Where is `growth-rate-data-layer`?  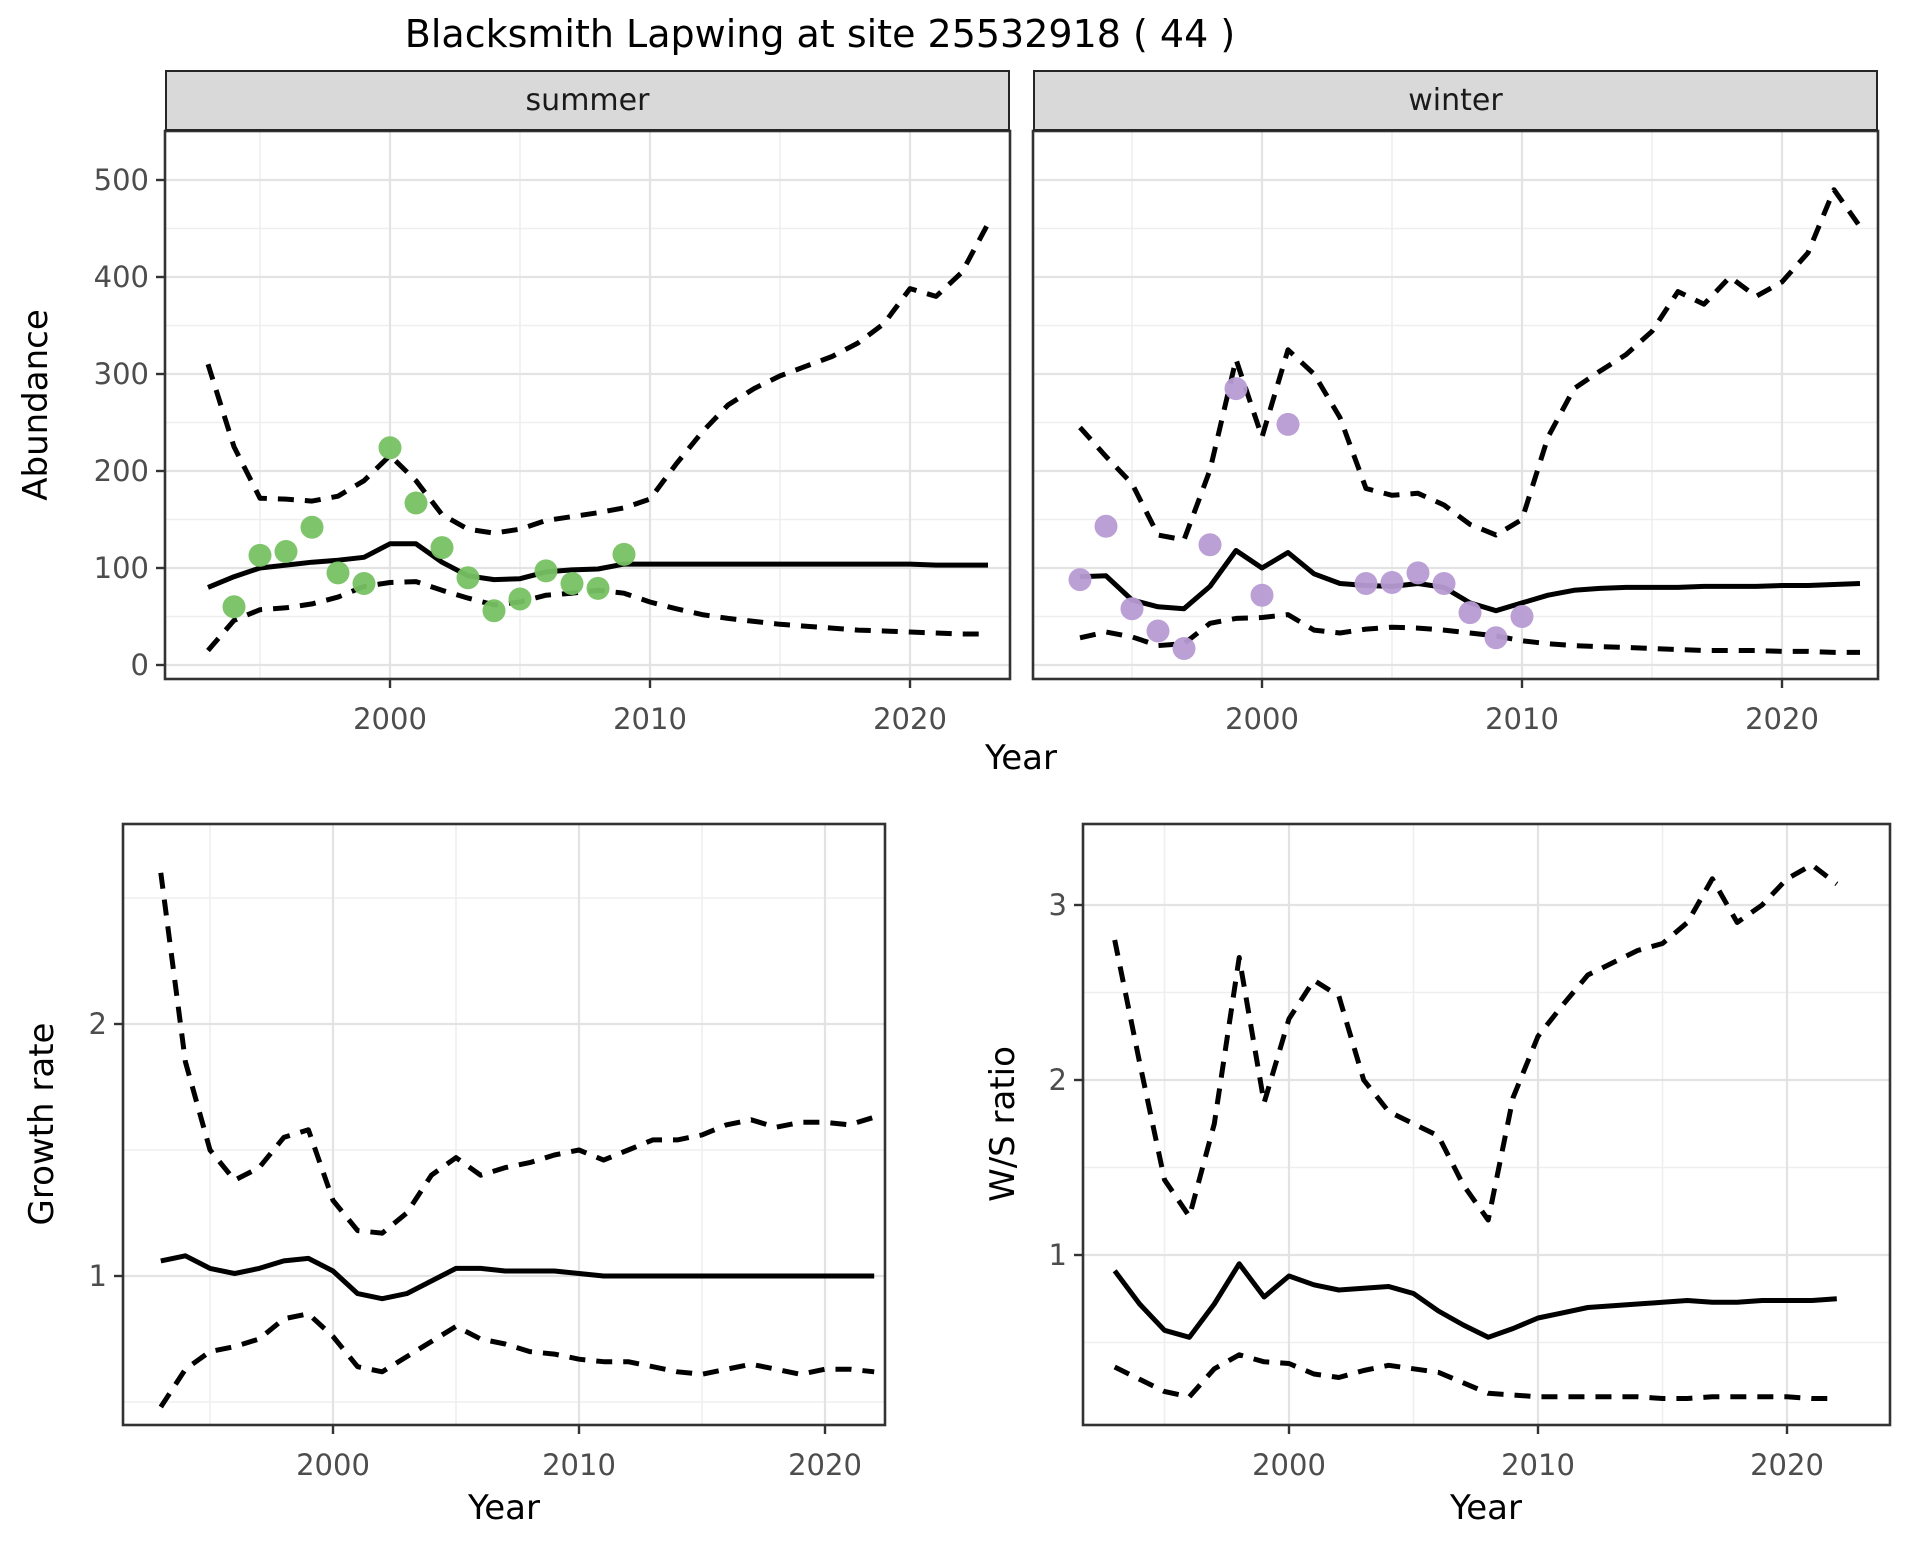 growth-rate-data-layer is located at coordinates (516, 1140).